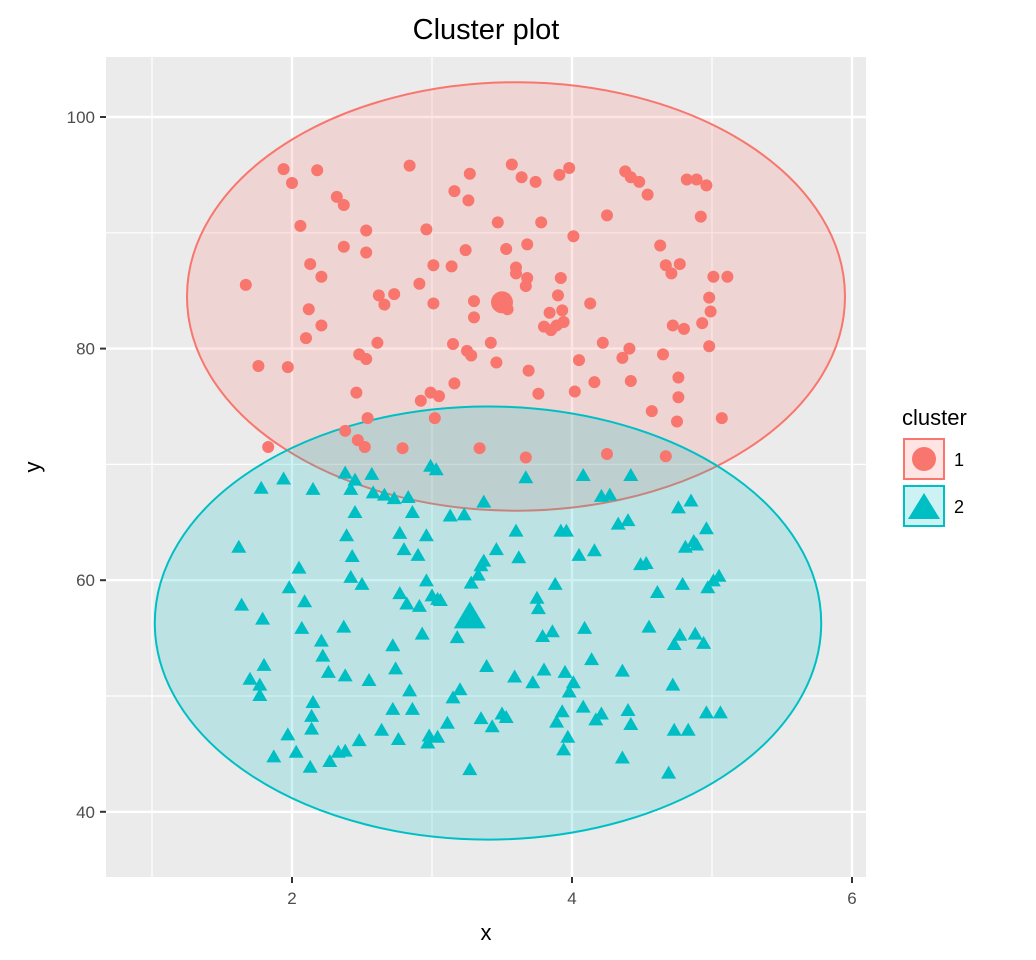 The height and width of the screenshot is (960, 1036). I want to click on legend-label-1: 1, so click(959, 460).